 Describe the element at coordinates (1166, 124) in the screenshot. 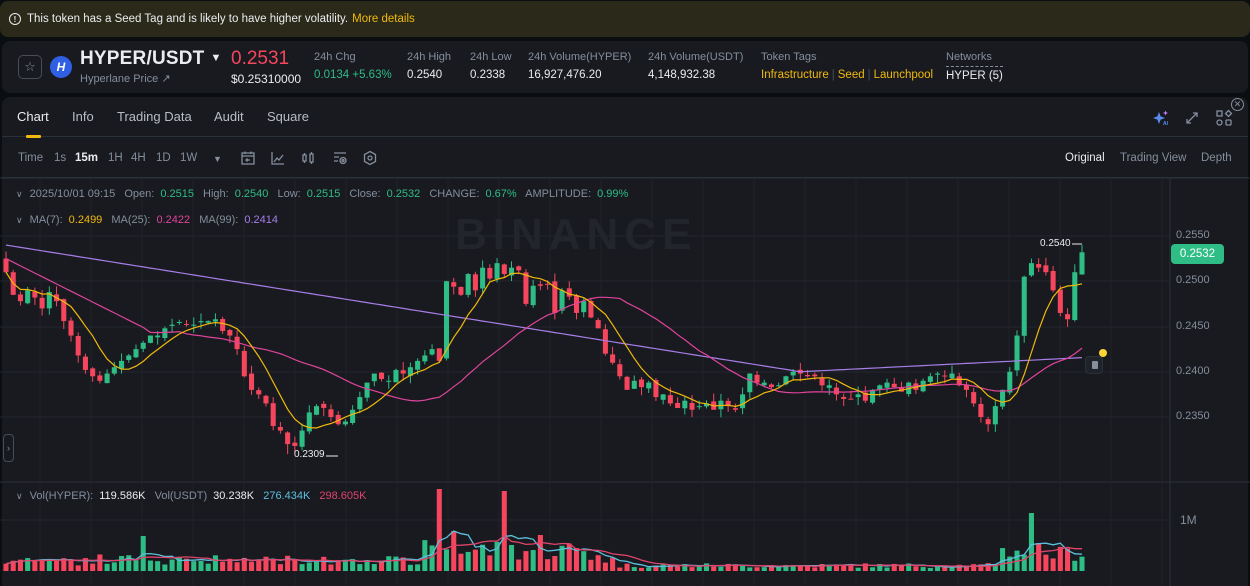

I see `svg-text: AI` at that location.